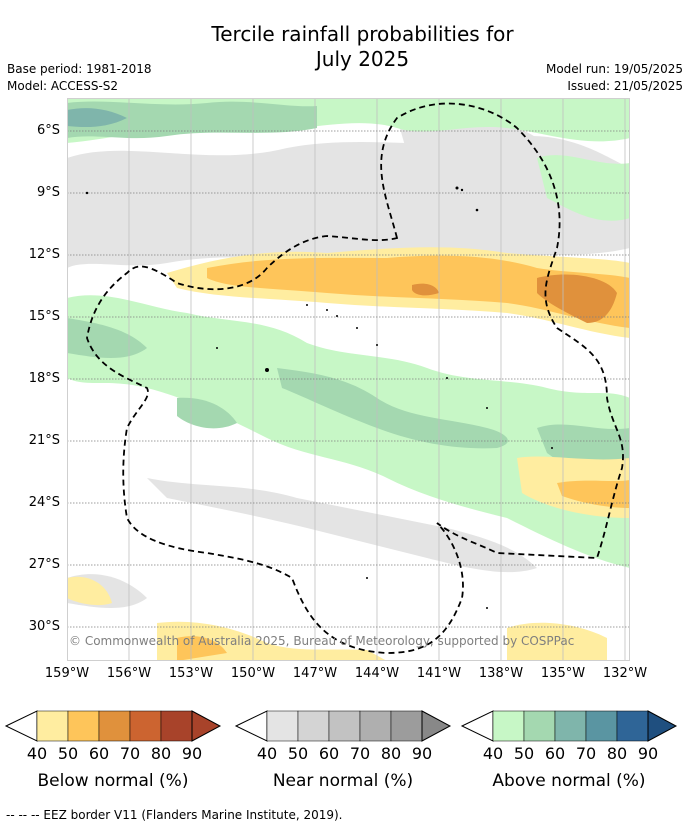 Image resolution: width=690 pixels, height=827 pixels. Describe the element at coordinates (614, 69) in the screenshot. I see `model-run-date: Model run: 19/05/2025` at that location.